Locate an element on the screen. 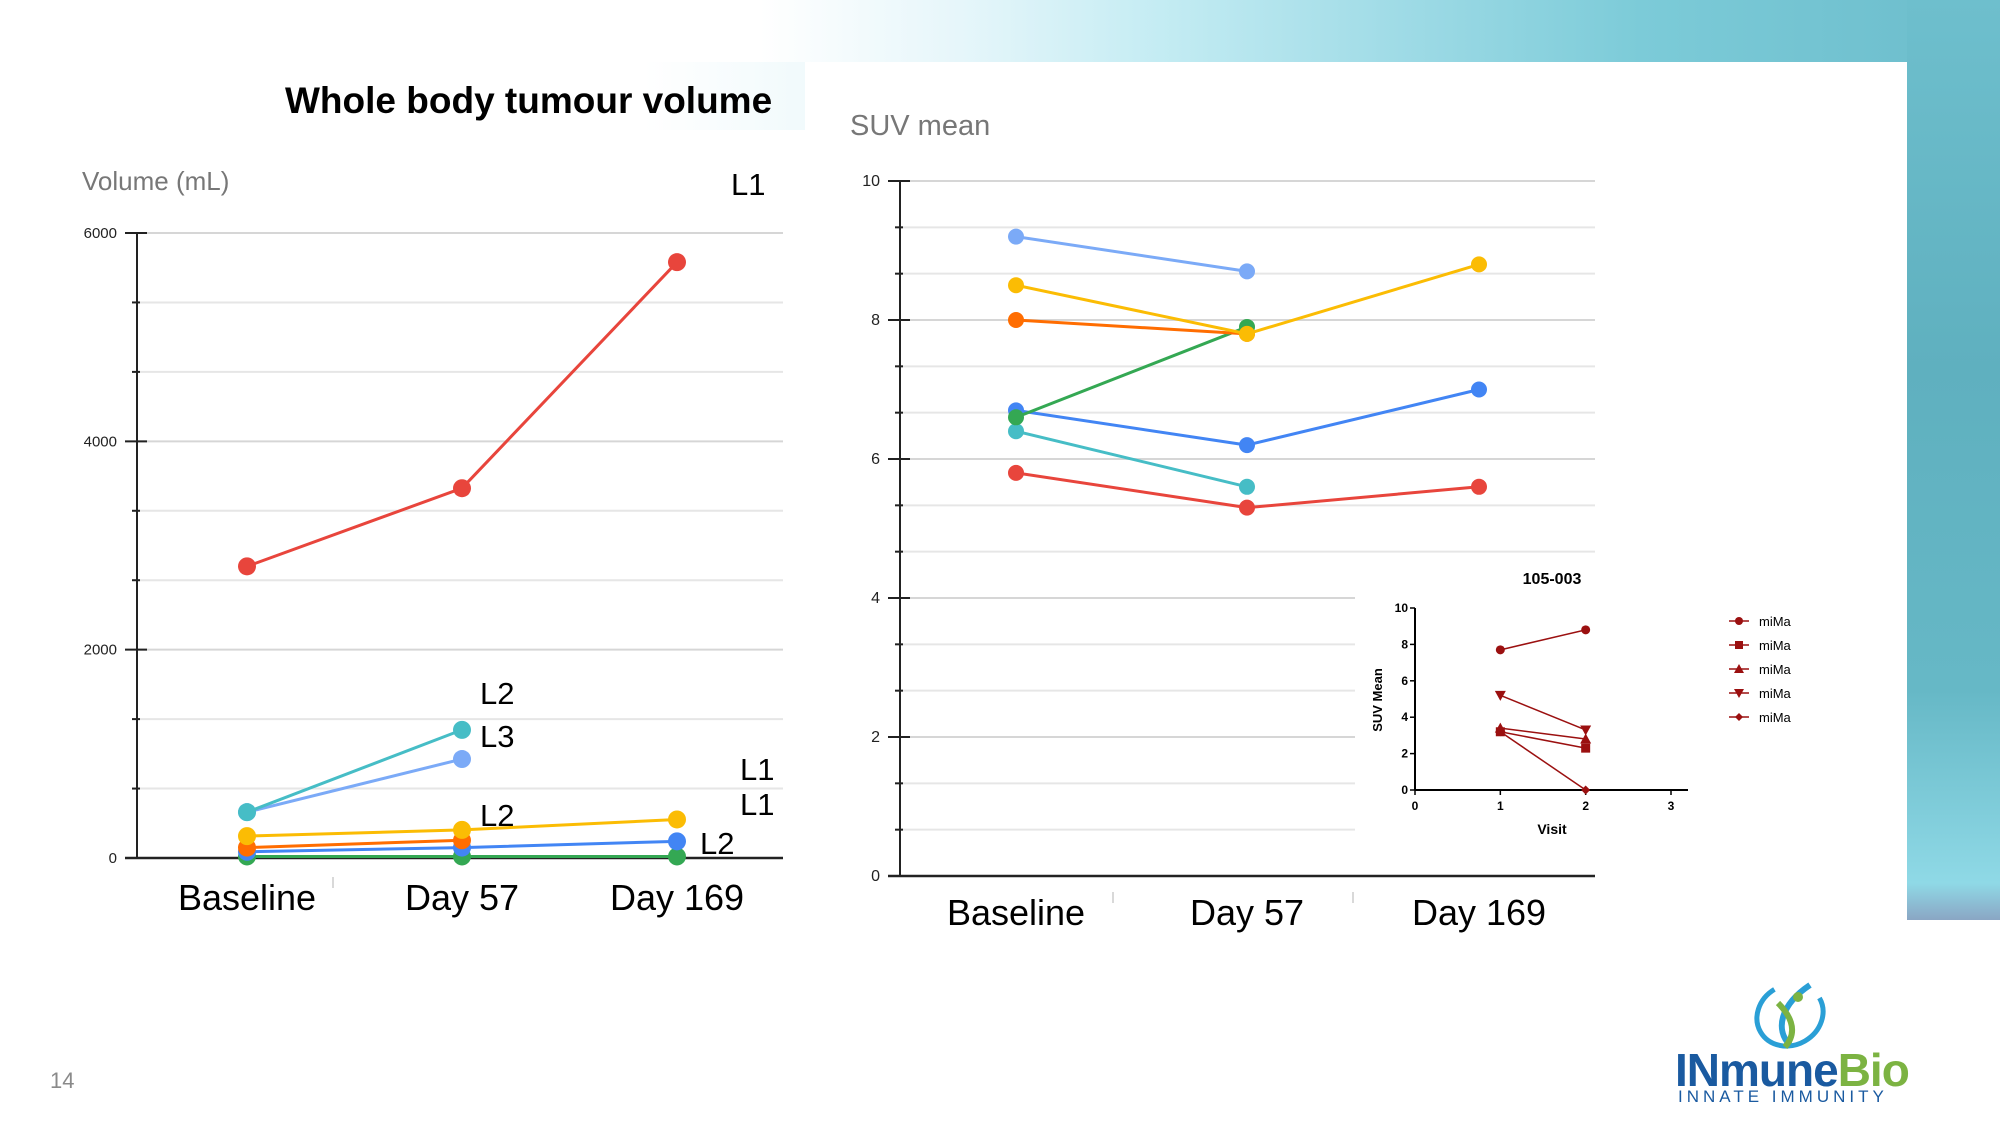  legend-marker-square-icon is located at coordinates (1739, 645).